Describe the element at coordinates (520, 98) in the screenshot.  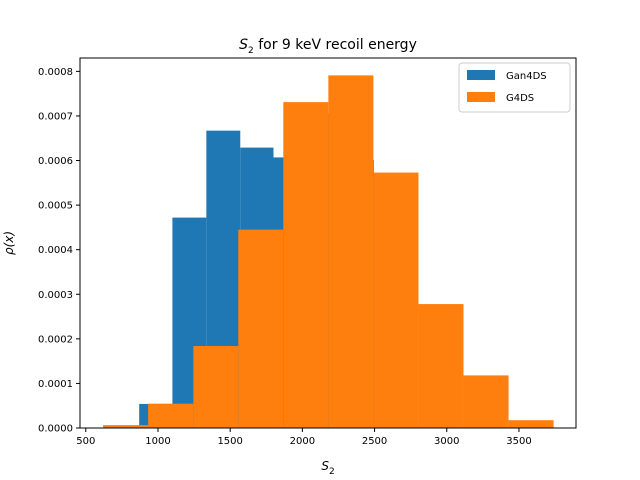
I see `legend-label-g4ds: G4DS` at that location.